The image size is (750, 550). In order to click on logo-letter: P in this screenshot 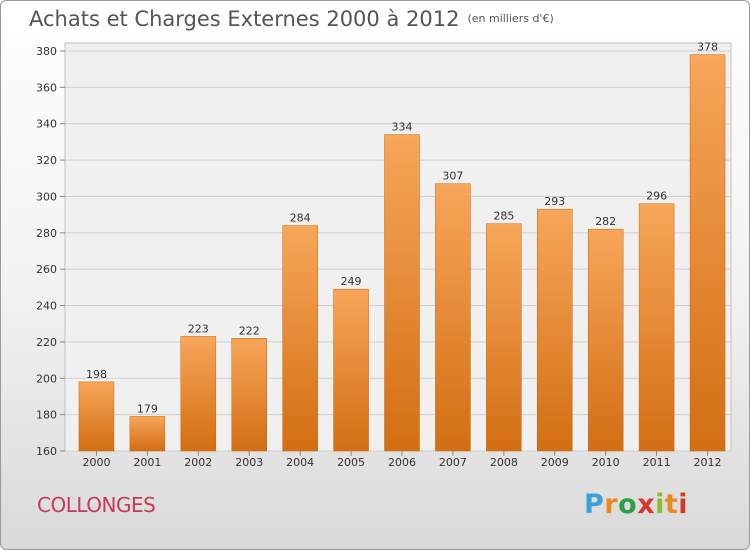, I will do `click(594, 504)`.